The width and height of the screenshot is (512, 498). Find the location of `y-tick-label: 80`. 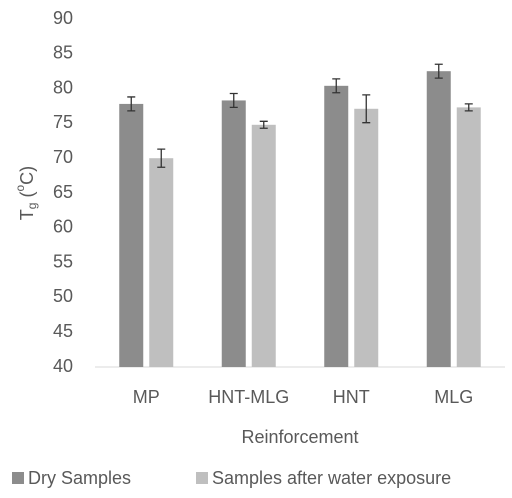

y-tick-label: 80 is located at coordinates (63, 87).